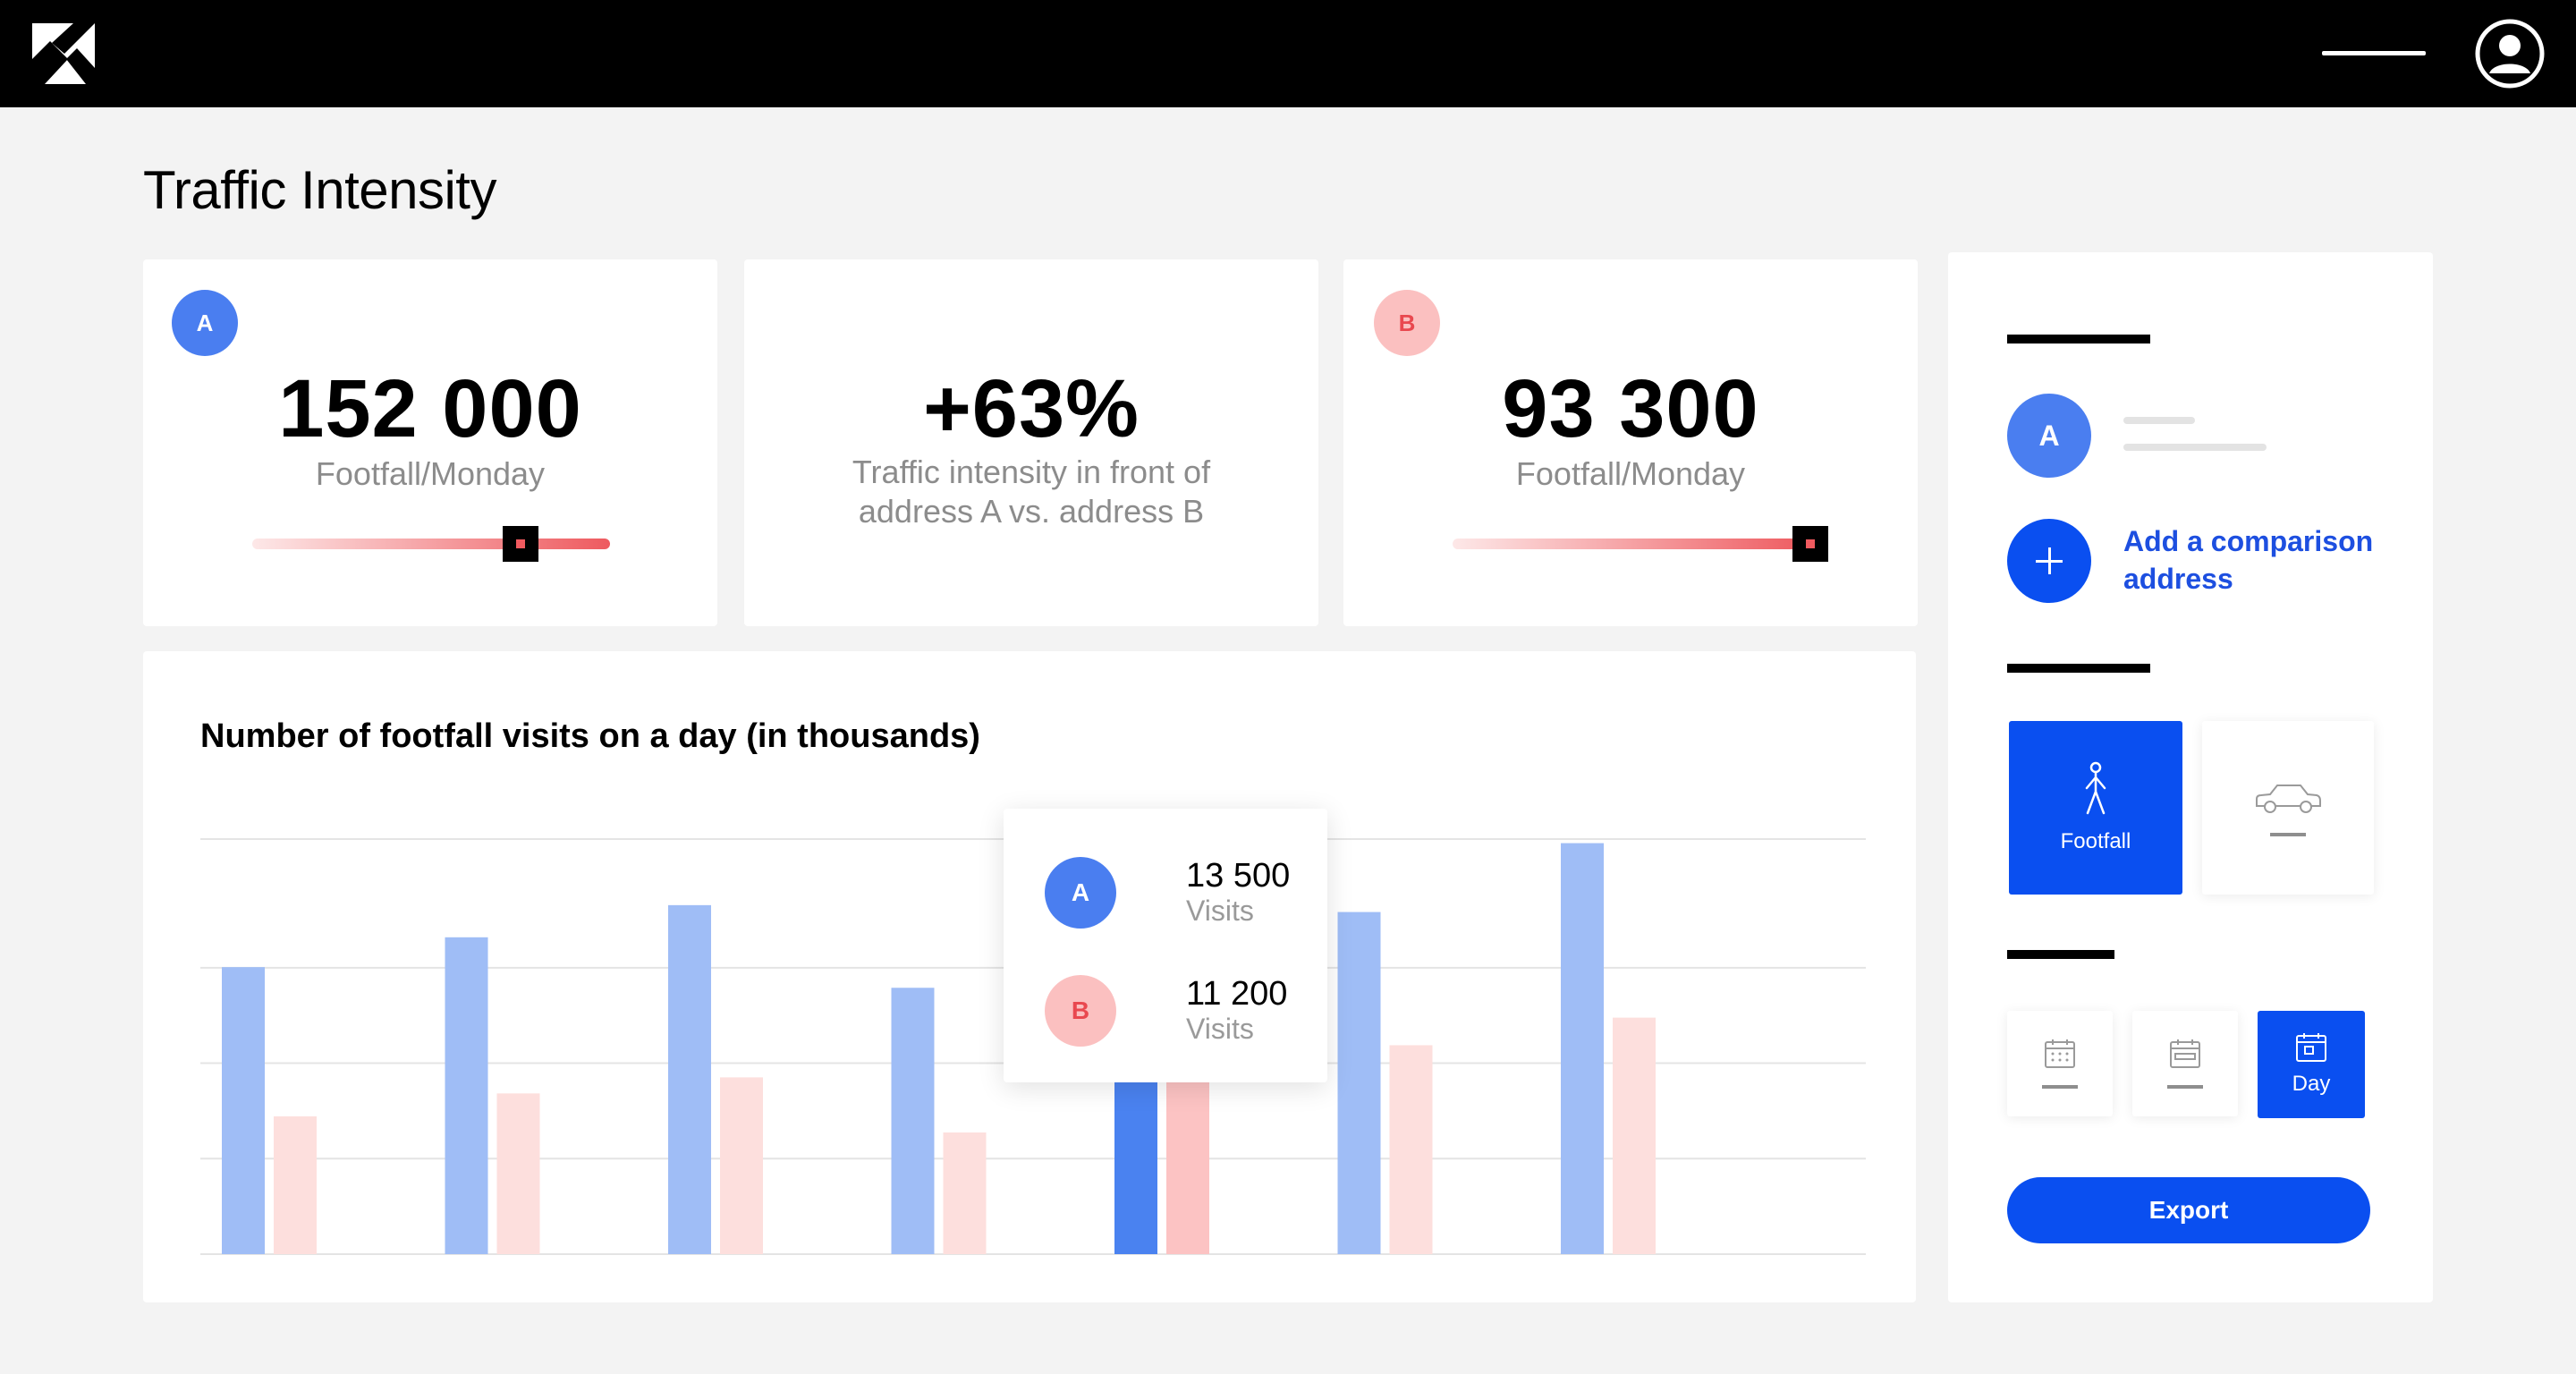  What do you see at coordinates (1179, 1011) in the screenshot?
I see `tooltip-row-b: B 11 200 Visits` at bounding box center [1179, 1011].